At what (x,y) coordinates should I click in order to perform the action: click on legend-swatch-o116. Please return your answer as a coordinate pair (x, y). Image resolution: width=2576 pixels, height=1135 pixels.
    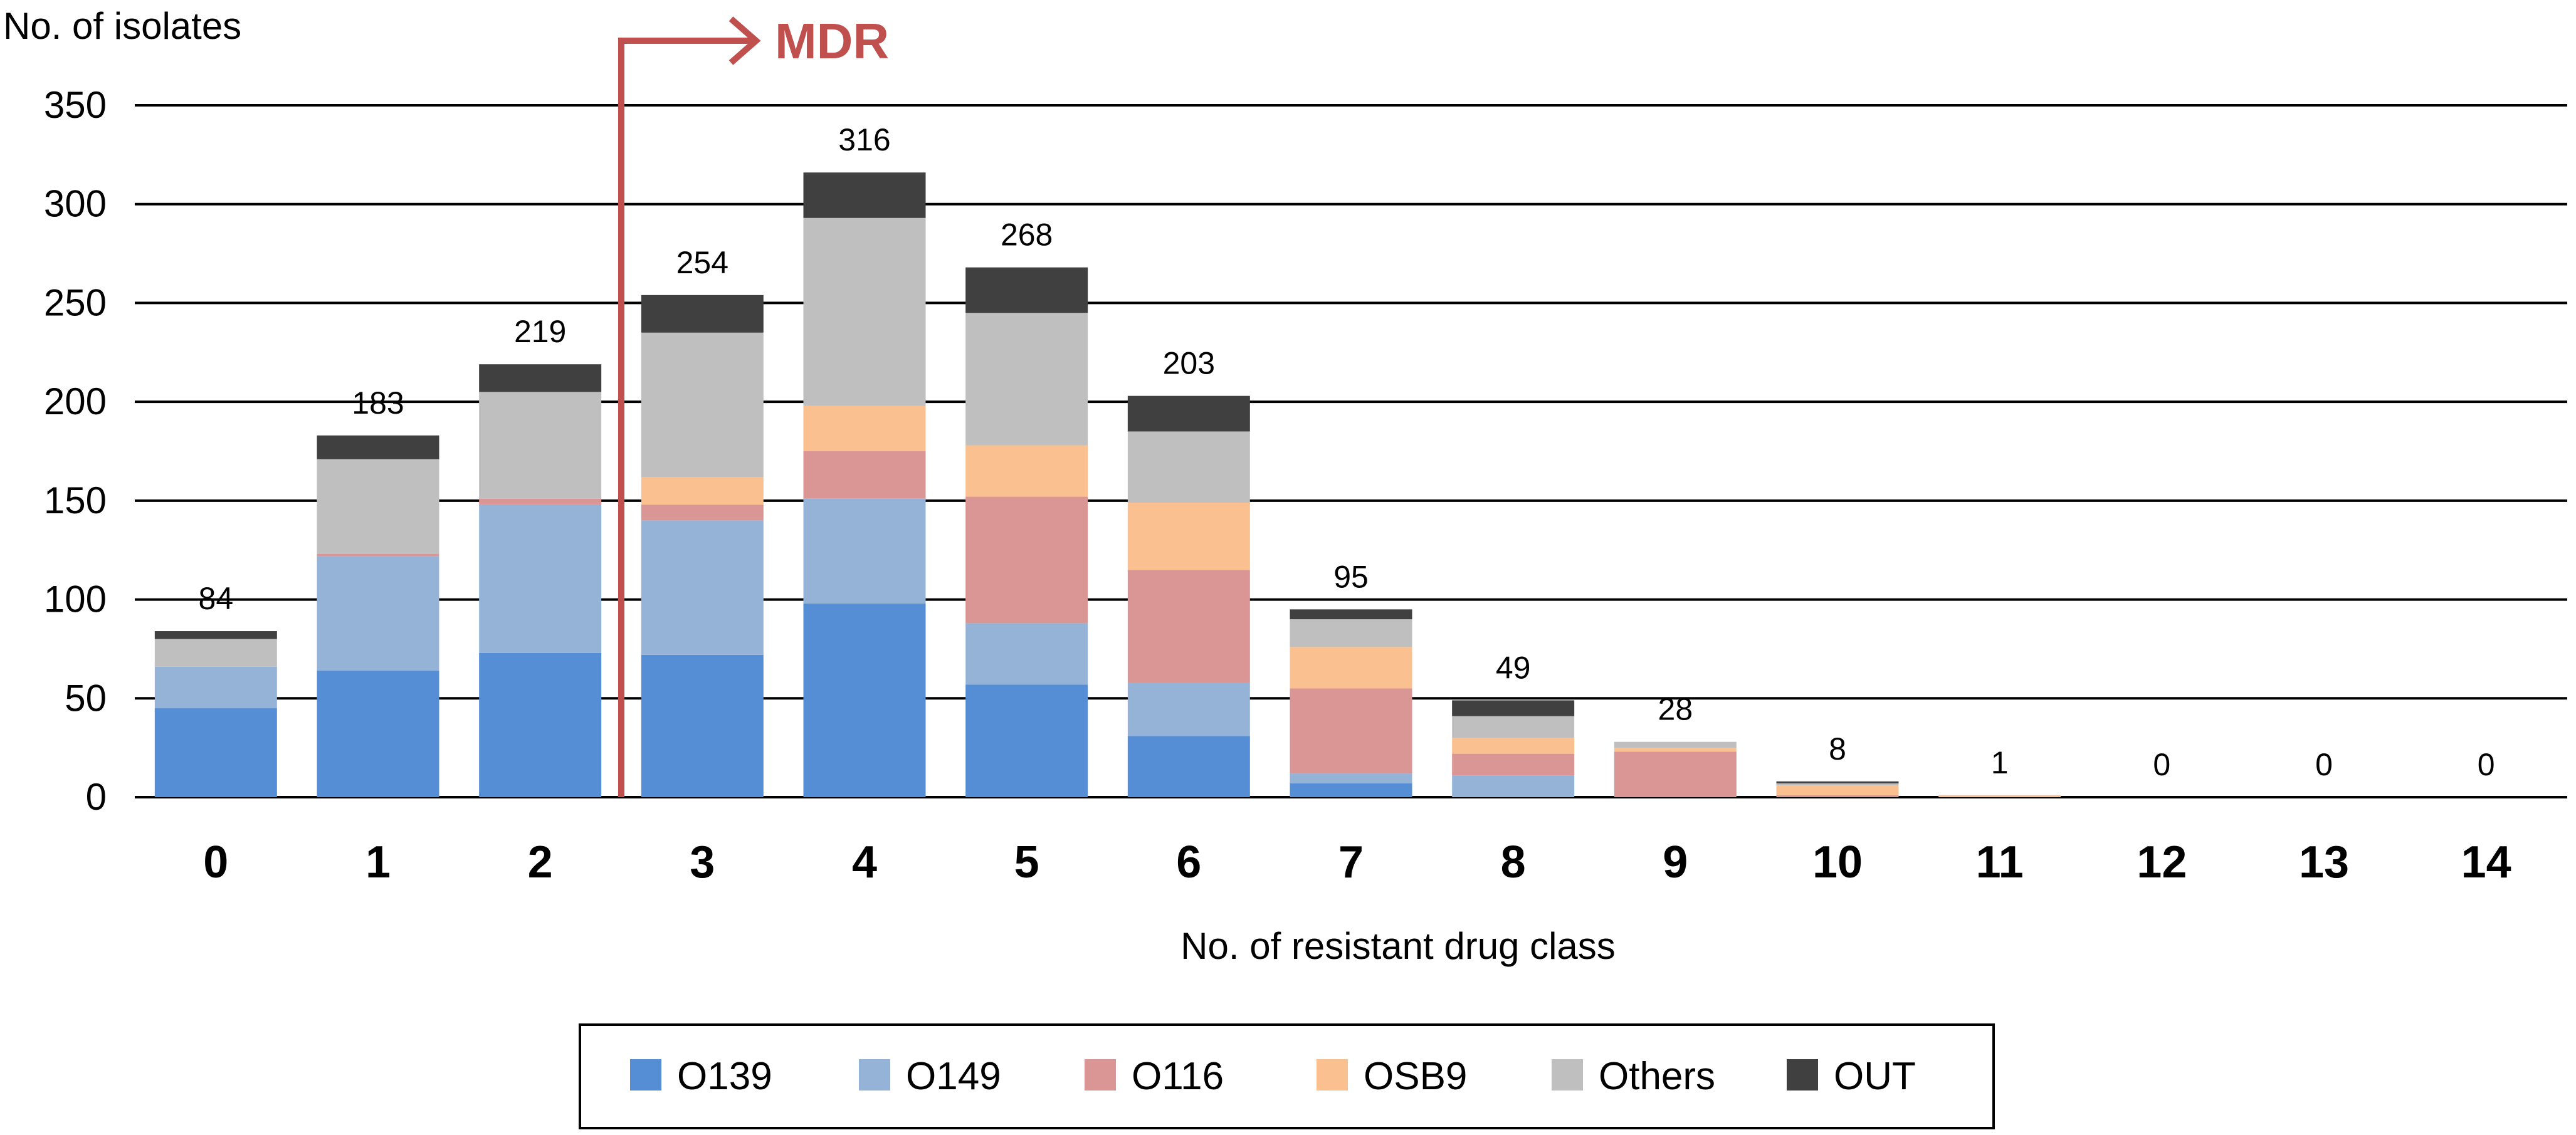
    Looking at the image, I should click on (1100, 1075).